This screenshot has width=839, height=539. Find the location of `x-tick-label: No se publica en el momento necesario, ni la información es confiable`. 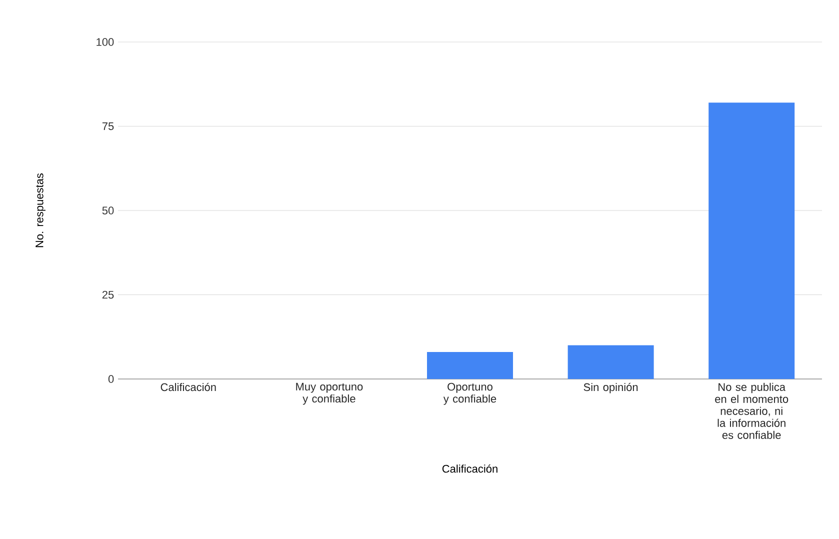

x-tick-label: No se publica en el momento necesario, ni la información es confiable is located at coordinates (751, 410).